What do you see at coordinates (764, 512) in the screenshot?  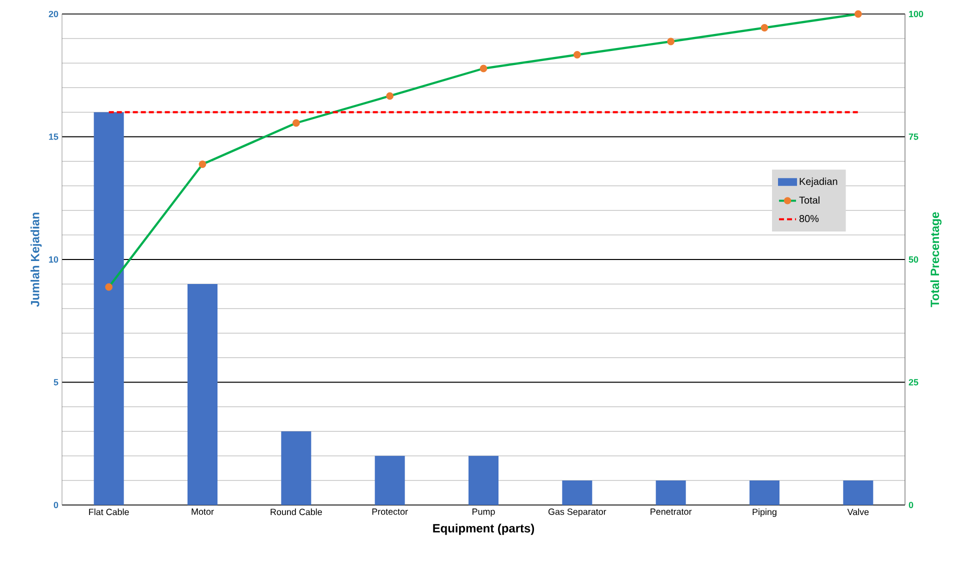 I see `x-tick-label: Piping` at bounding box center [764, 512].